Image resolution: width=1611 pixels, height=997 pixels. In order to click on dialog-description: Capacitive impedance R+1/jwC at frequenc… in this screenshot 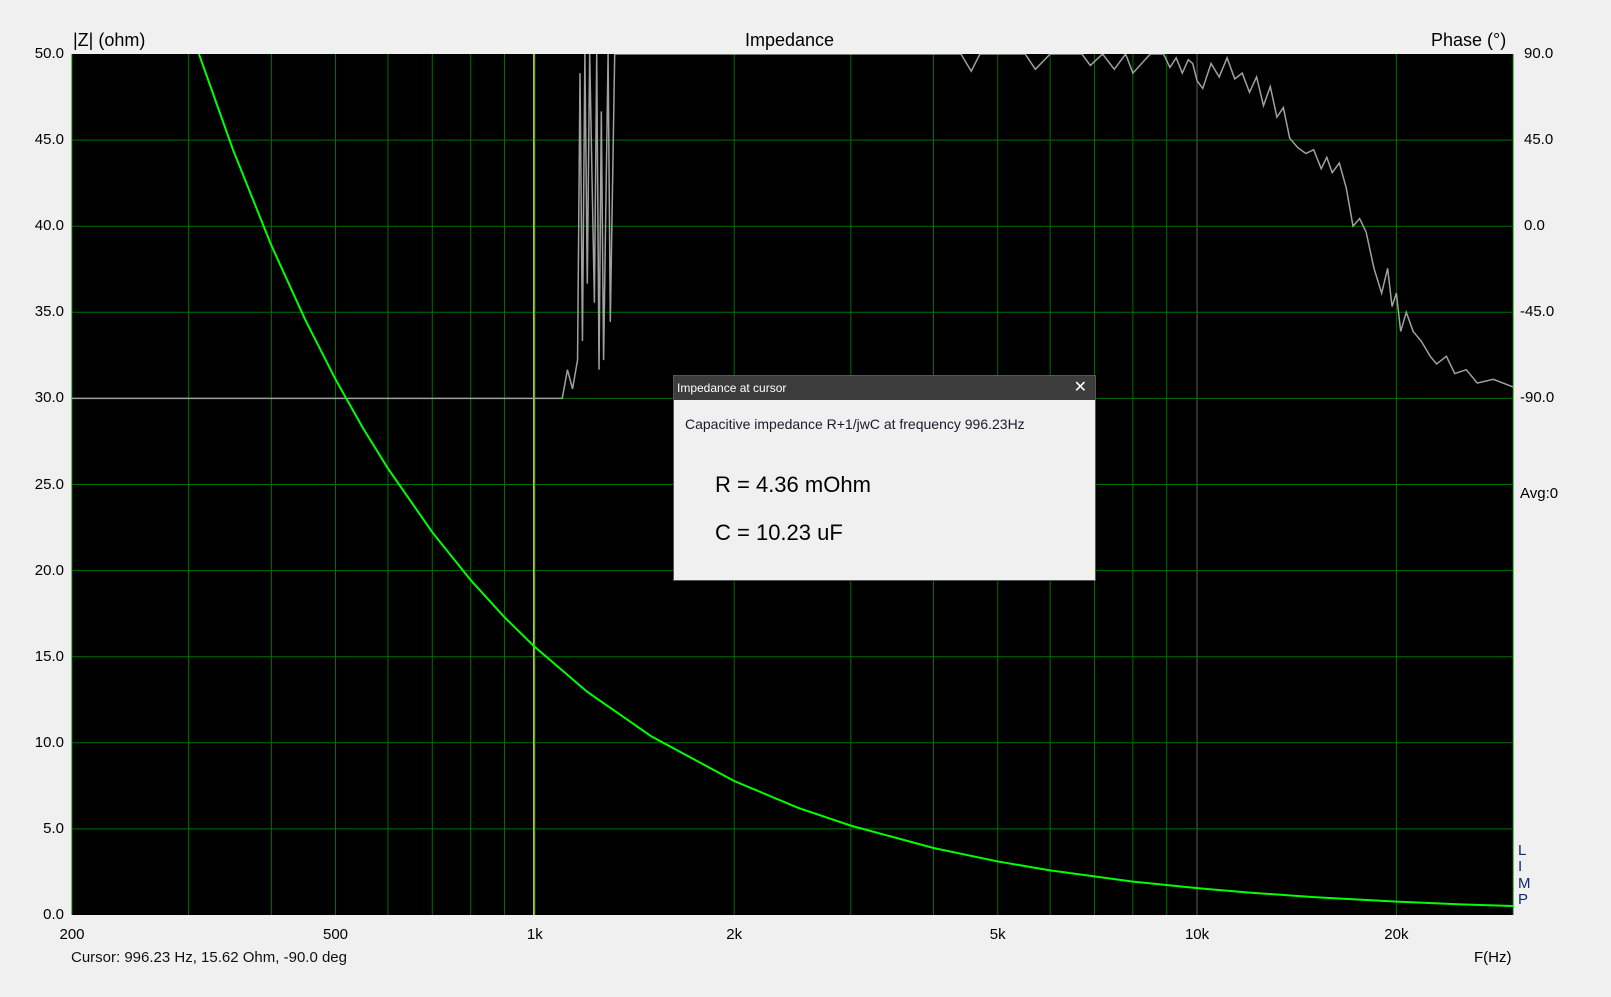, I will do `click(855, 424)`.